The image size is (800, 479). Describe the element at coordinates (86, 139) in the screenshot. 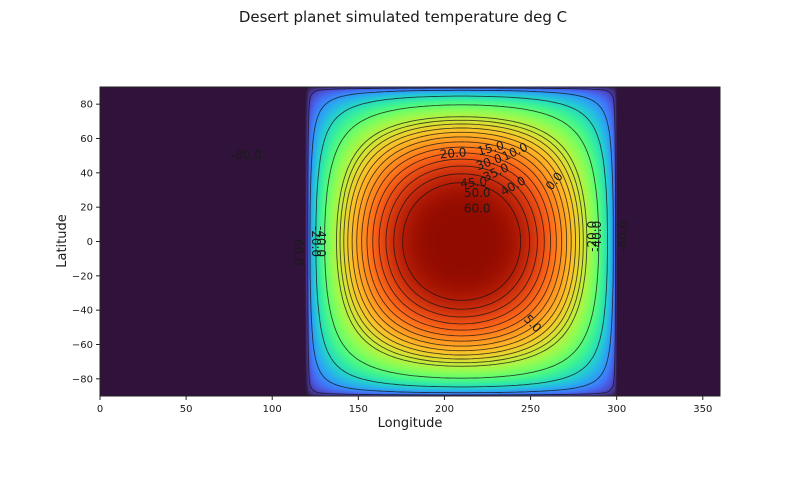

I see `y-tick-label: 60` at that location.